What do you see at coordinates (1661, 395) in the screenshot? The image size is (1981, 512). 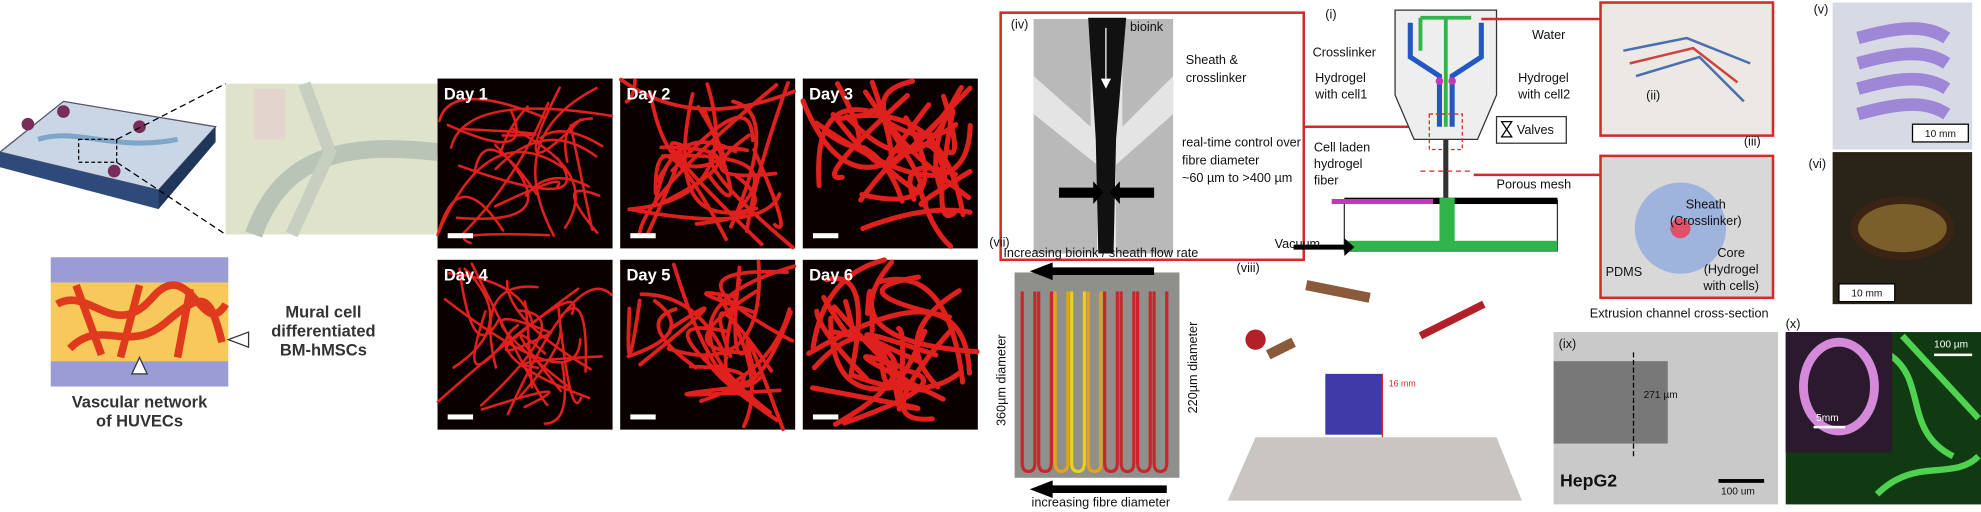 I see `label: 271 µm` at bounding box center [1661, 395].